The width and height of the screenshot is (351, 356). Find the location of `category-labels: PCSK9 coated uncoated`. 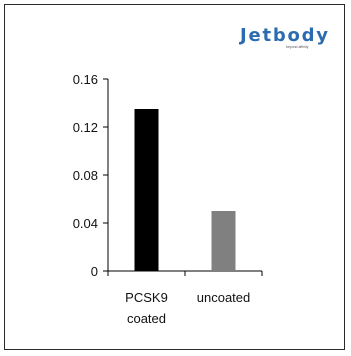

category-labels: PCSK9 coated uncoated is located at coordinates (187, 308).